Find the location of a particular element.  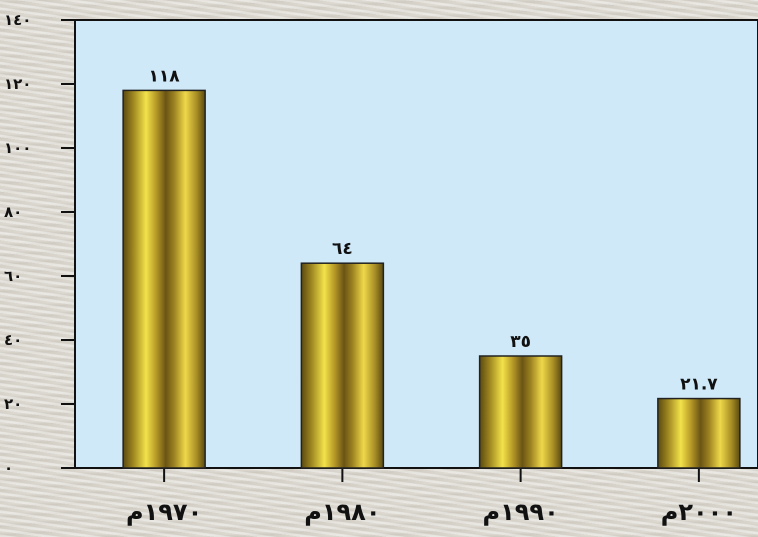

y-tick-label: ٤٠ is located at coordinates (13, 340).